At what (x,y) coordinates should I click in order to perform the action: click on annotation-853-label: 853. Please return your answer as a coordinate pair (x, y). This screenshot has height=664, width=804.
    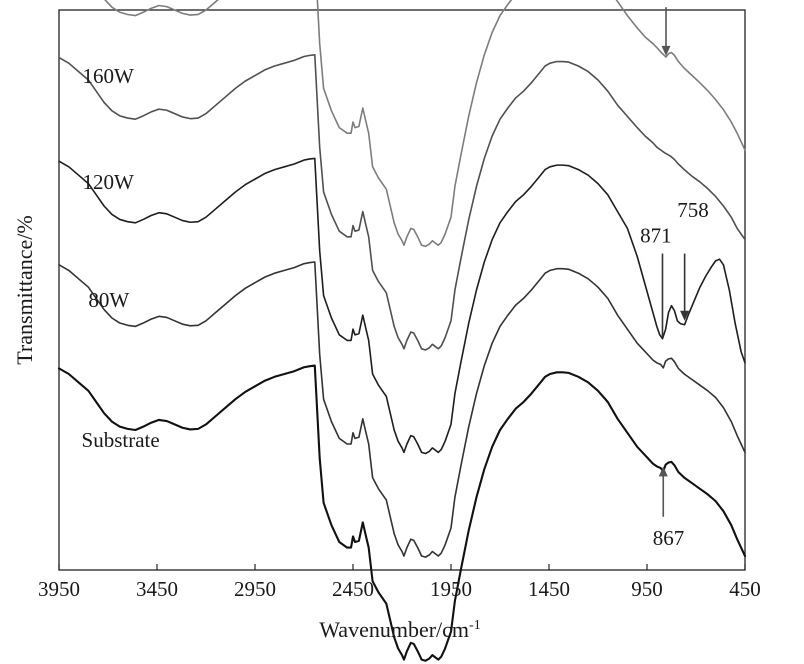
    Looking at the image, I should click on (666, 0).